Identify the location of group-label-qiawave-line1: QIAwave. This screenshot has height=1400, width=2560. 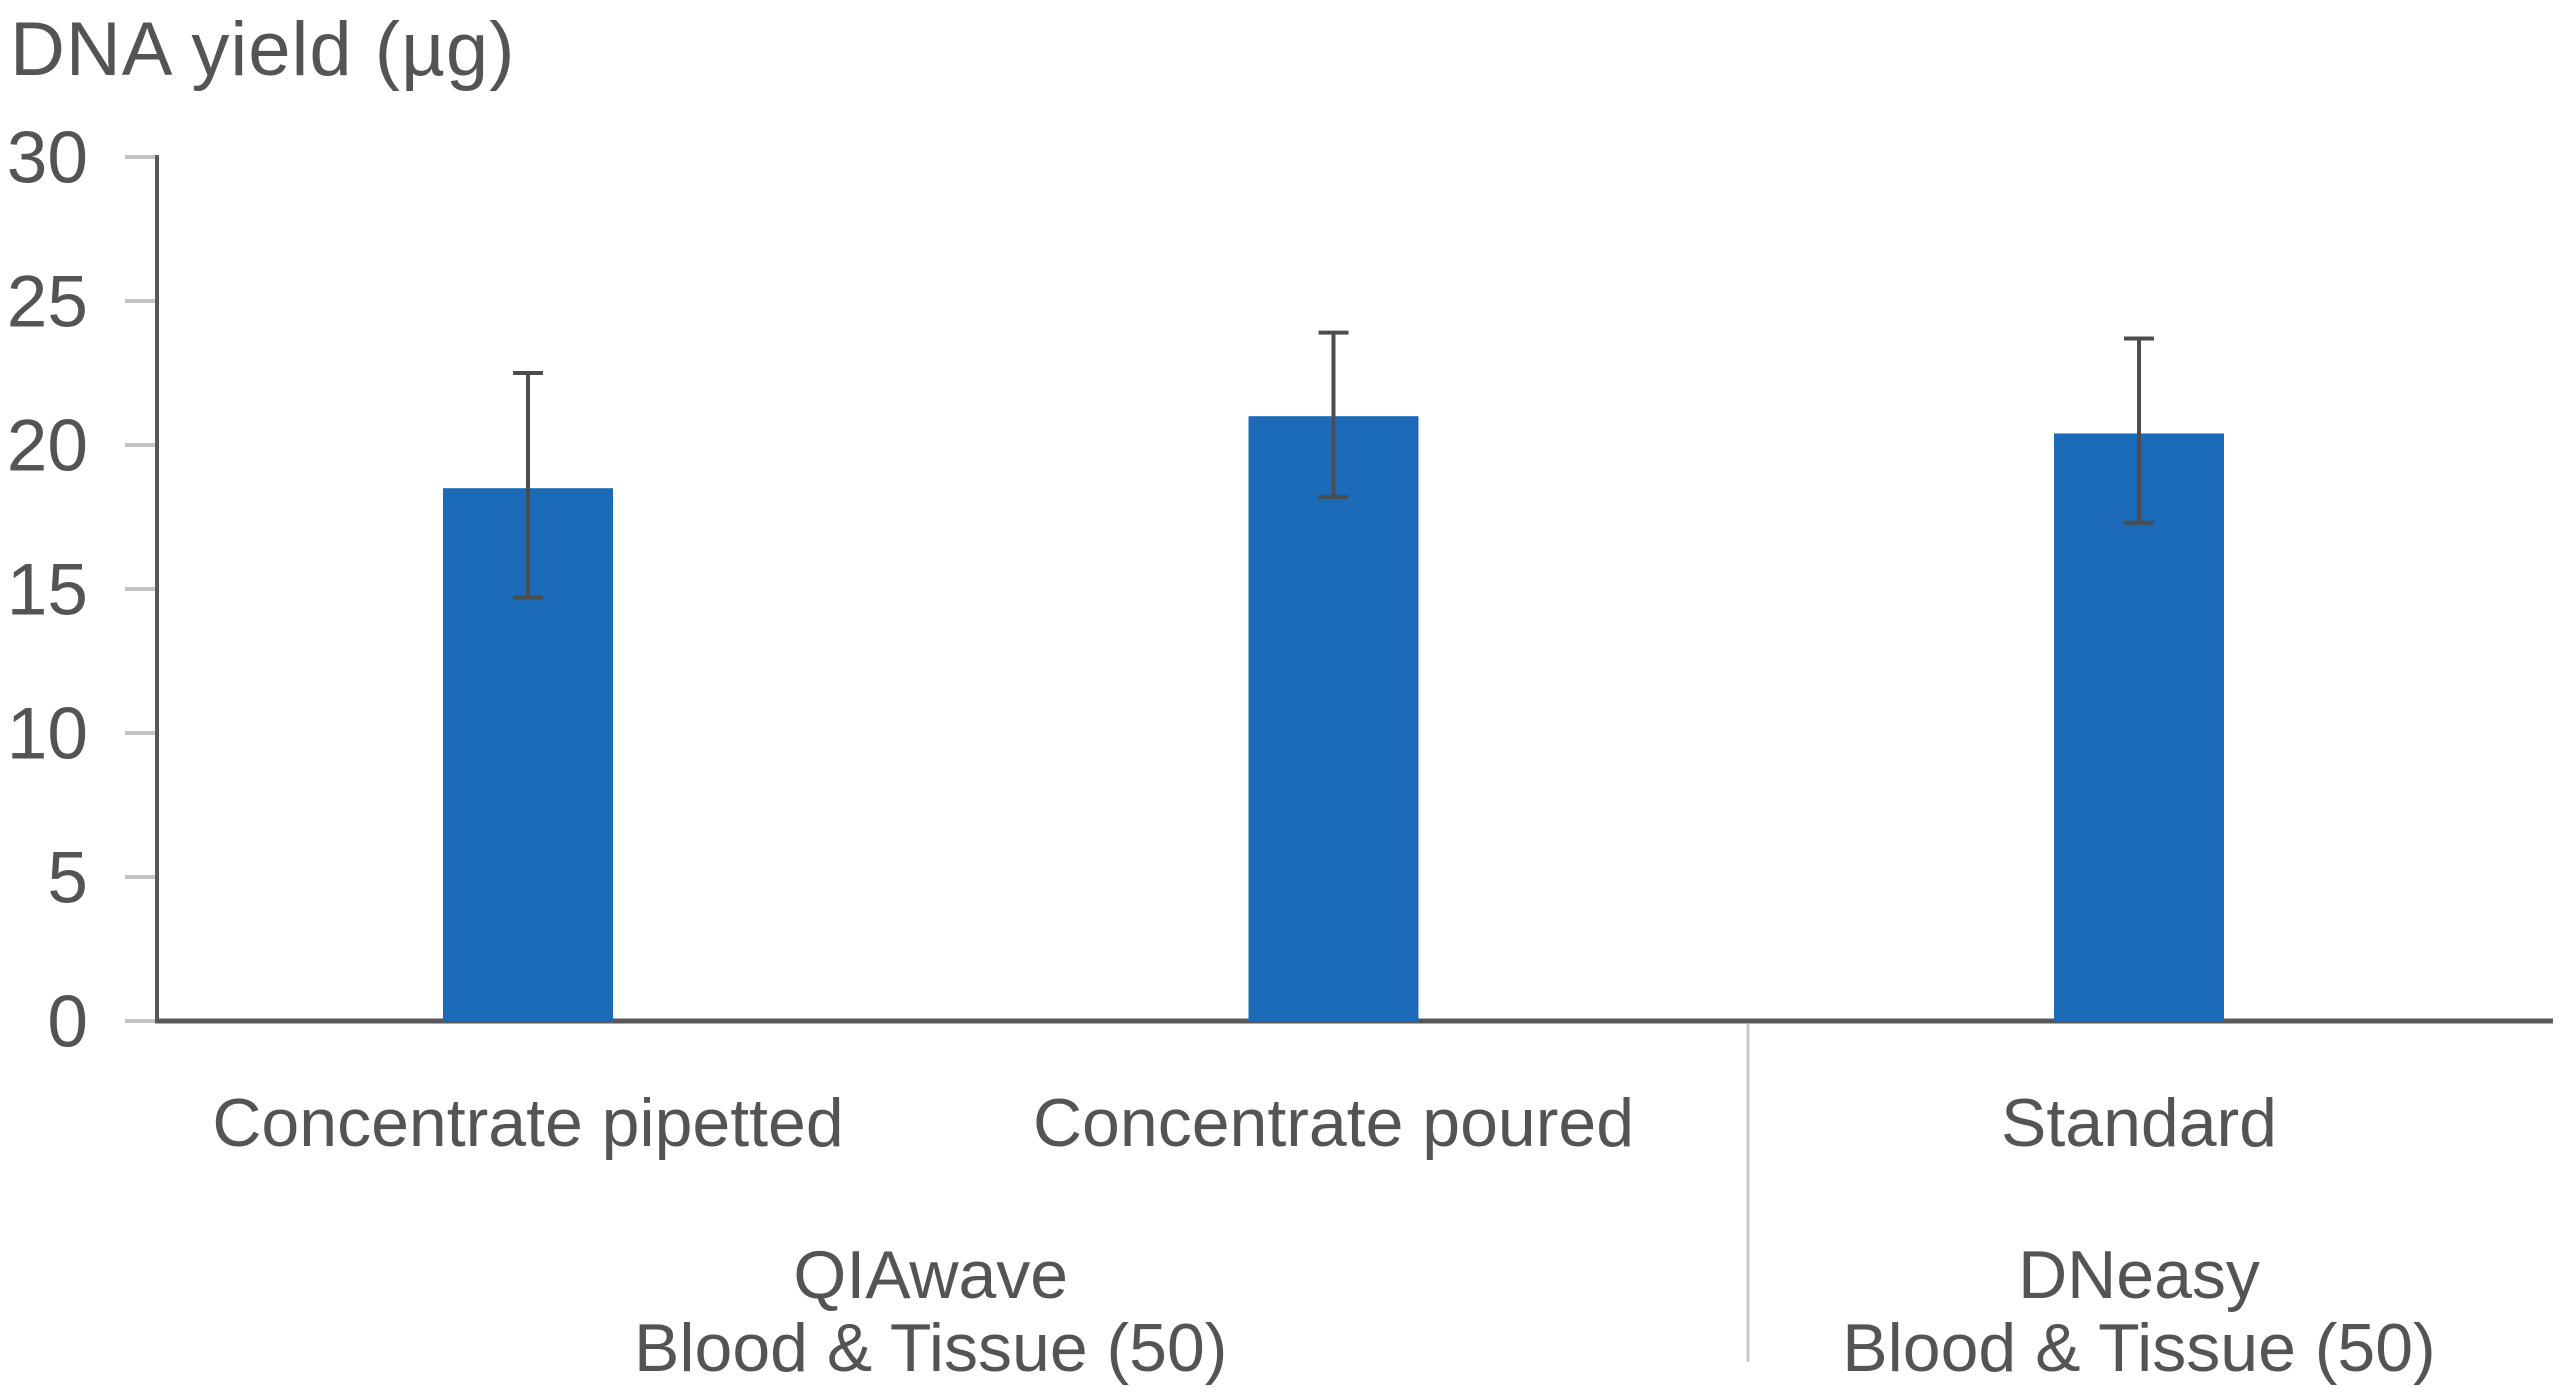
(930, 1275).